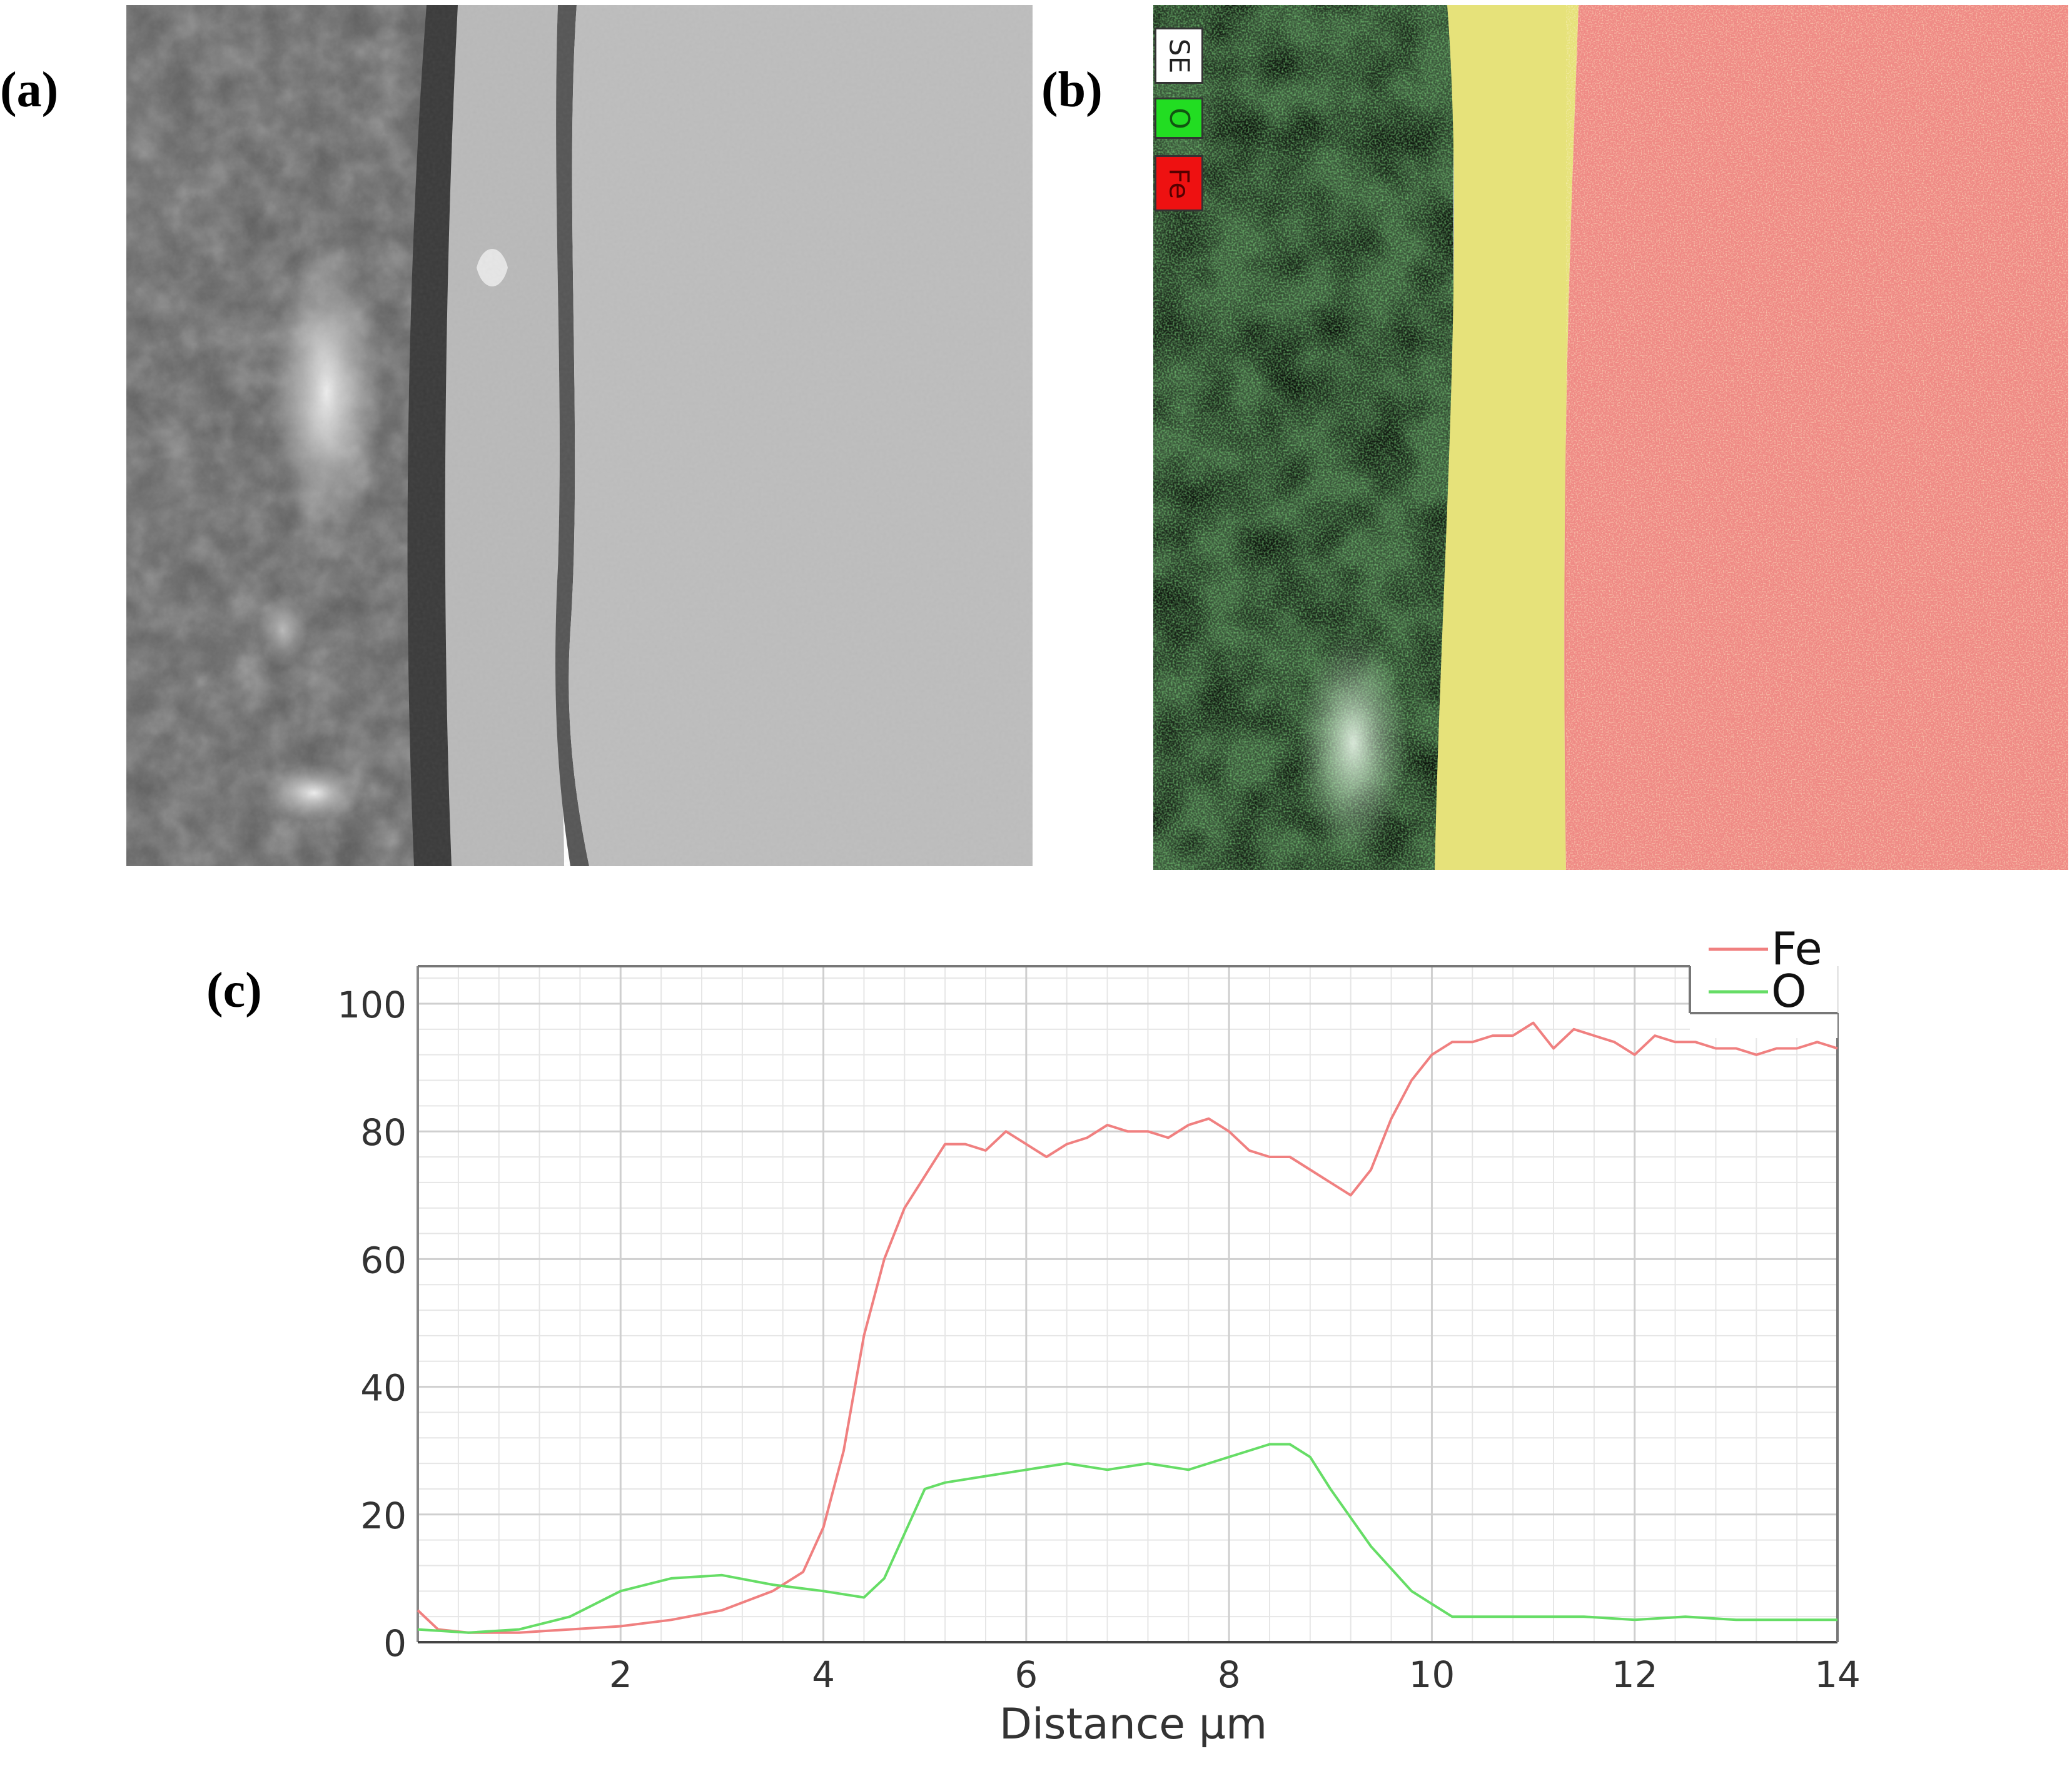 The width and height of the screenshot is (2072, 1766). I want to click on map-key-fe: Fe, so click(1179, 183).